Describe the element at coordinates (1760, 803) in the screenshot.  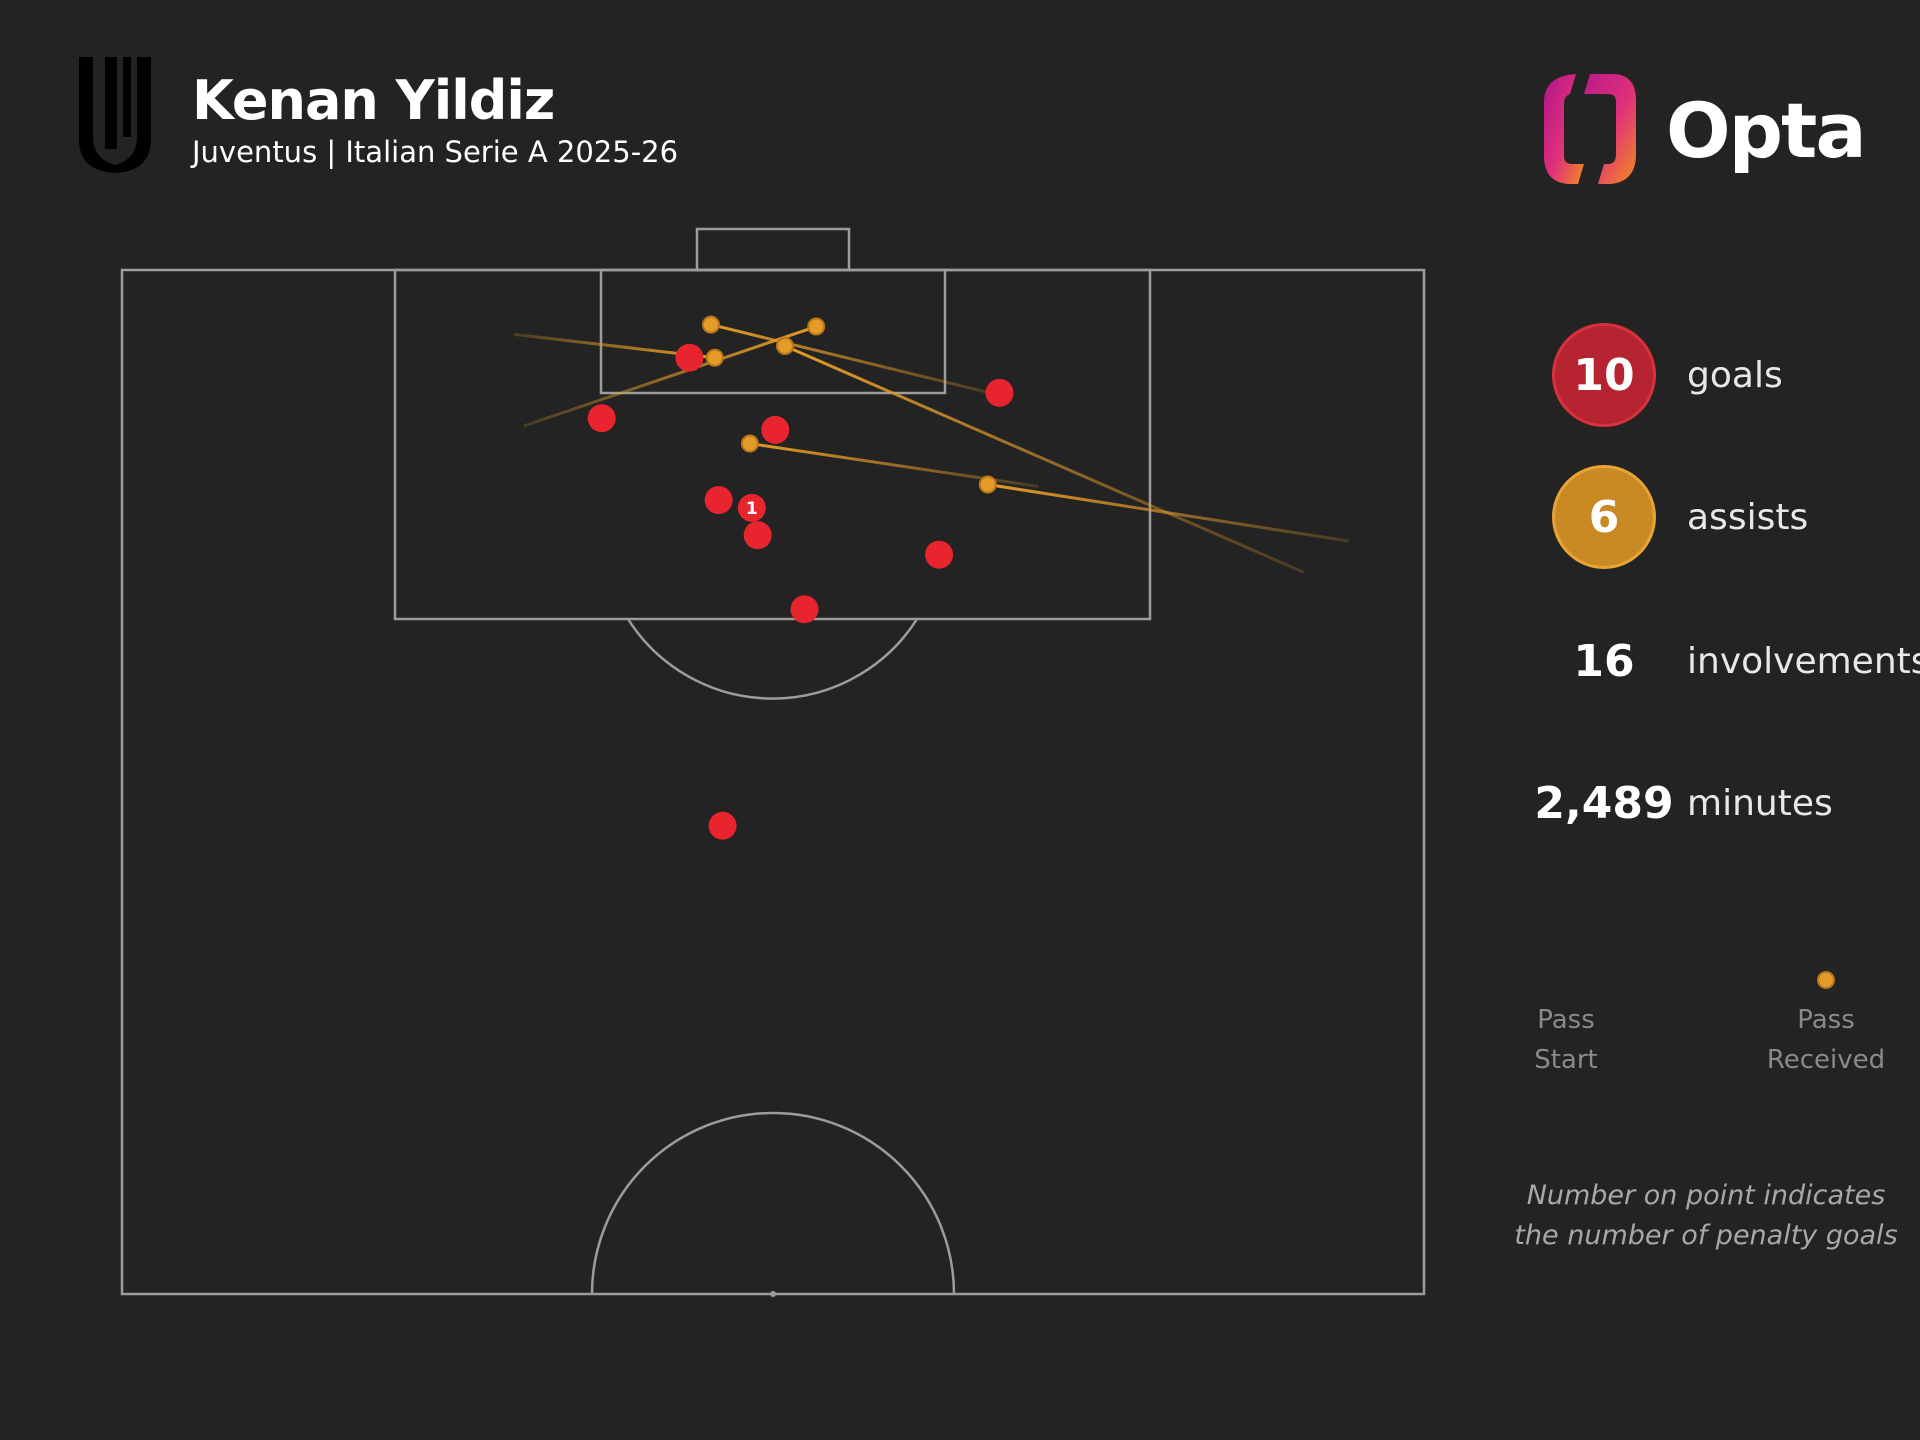
I see `minutes-label: minutes` at that location.